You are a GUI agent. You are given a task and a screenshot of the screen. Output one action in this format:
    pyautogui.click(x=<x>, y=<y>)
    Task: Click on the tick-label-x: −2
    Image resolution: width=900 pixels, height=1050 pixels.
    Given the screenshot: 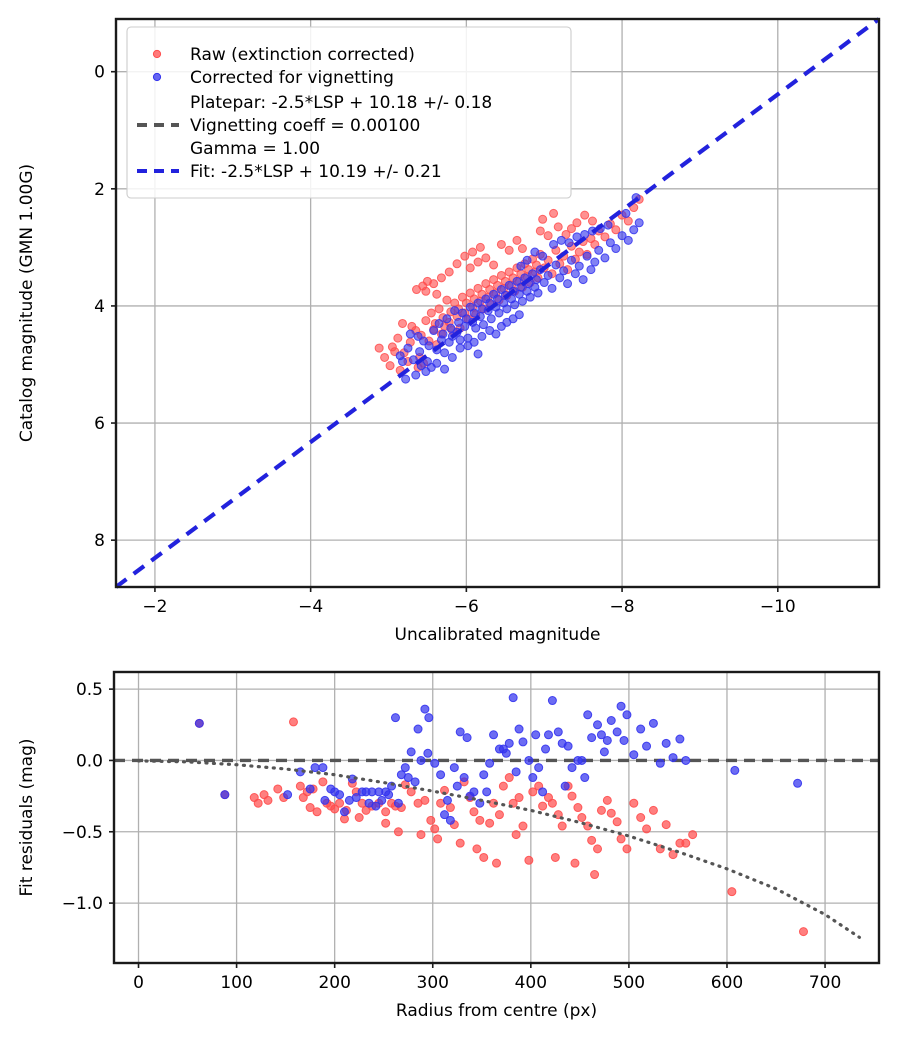 What is the action you would take?
    pyautogui.click(x=154, y=607)
    